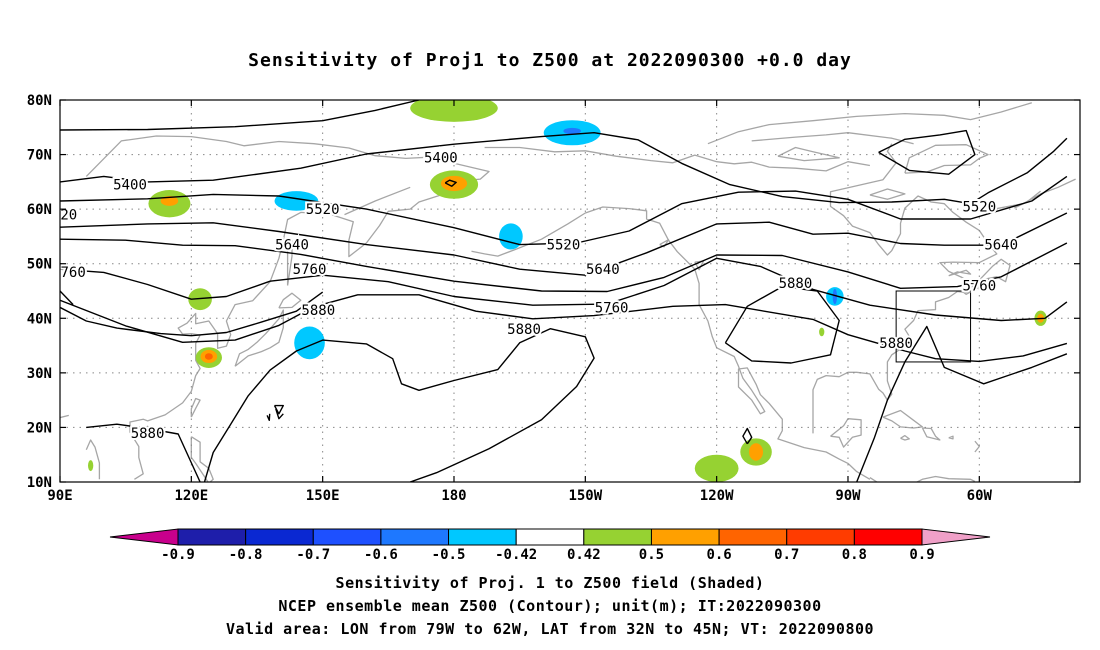 This screenshot has height=650, width=1100. I want to click on colorbar-label: 0.8, so click(854, 555).